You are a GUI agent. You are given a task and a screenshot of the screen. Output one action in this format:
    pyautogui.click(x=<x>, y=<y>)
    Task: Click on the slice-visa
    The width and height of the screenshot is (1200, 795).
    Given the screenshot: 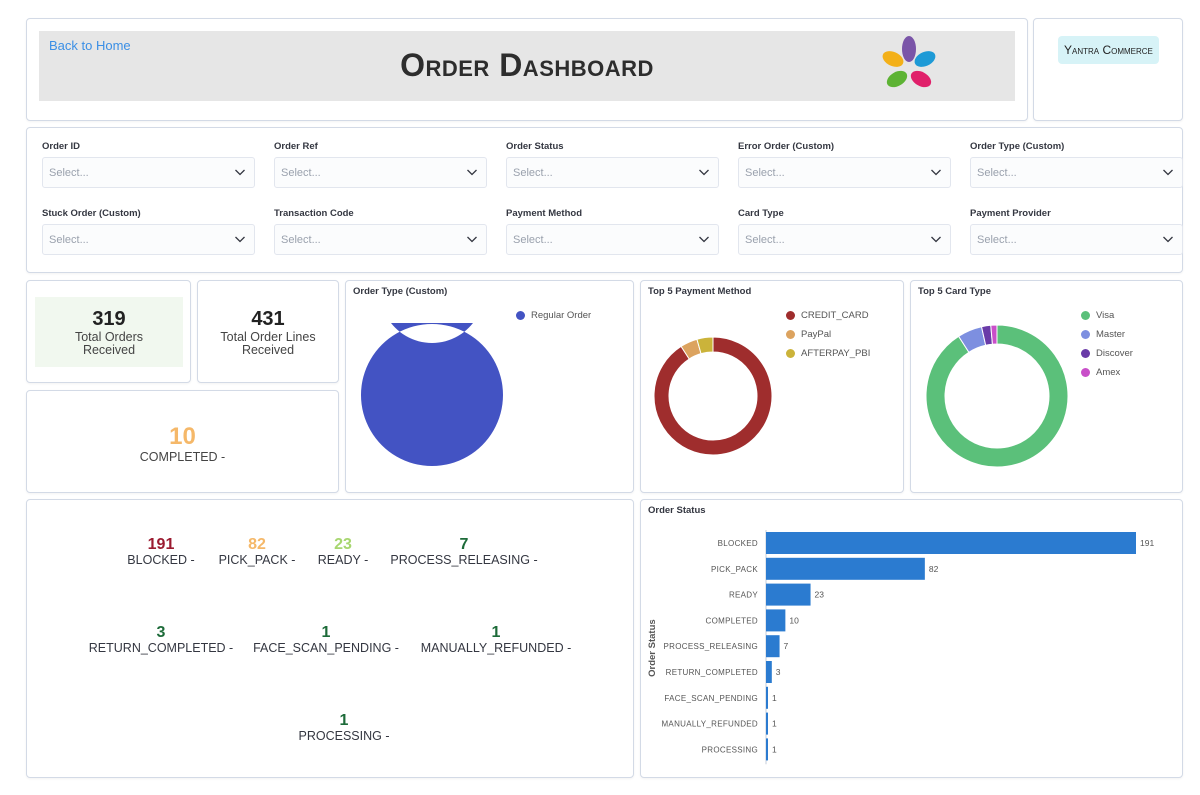 What is the action you would take?
    pyautogui.click(x=997, y=396)
    